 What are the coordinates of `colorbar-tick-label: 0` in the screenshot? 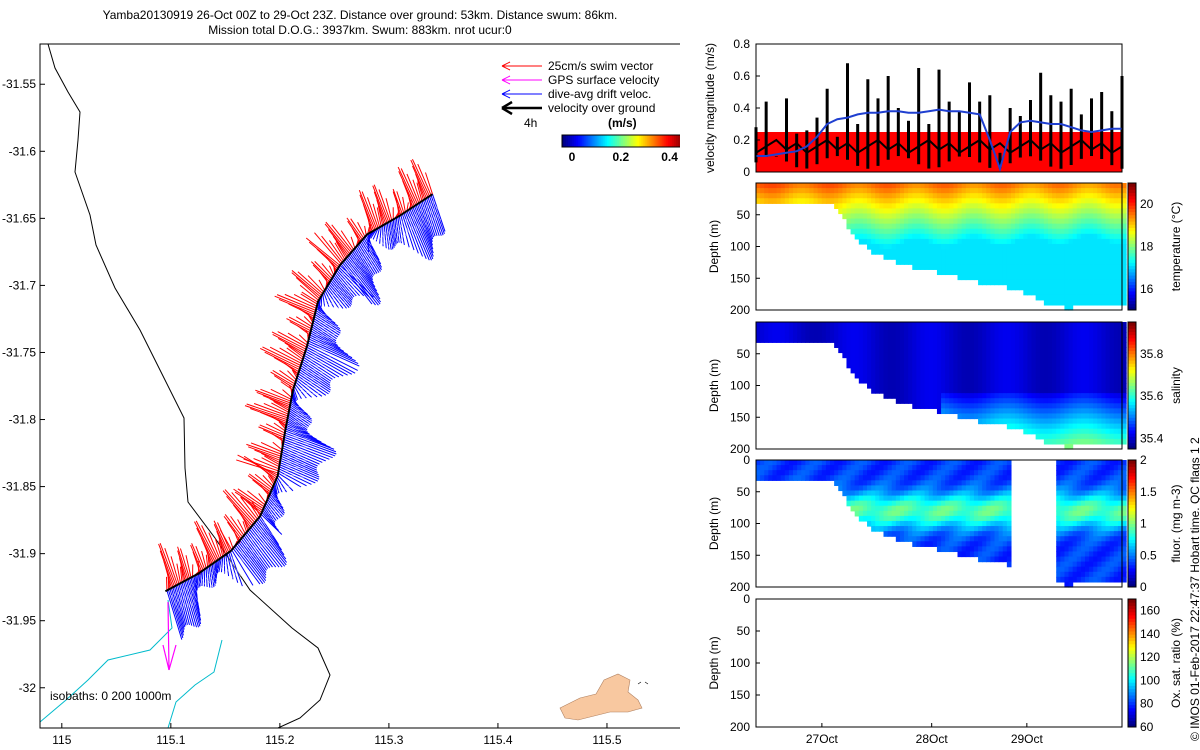 It's located at (572, 157).